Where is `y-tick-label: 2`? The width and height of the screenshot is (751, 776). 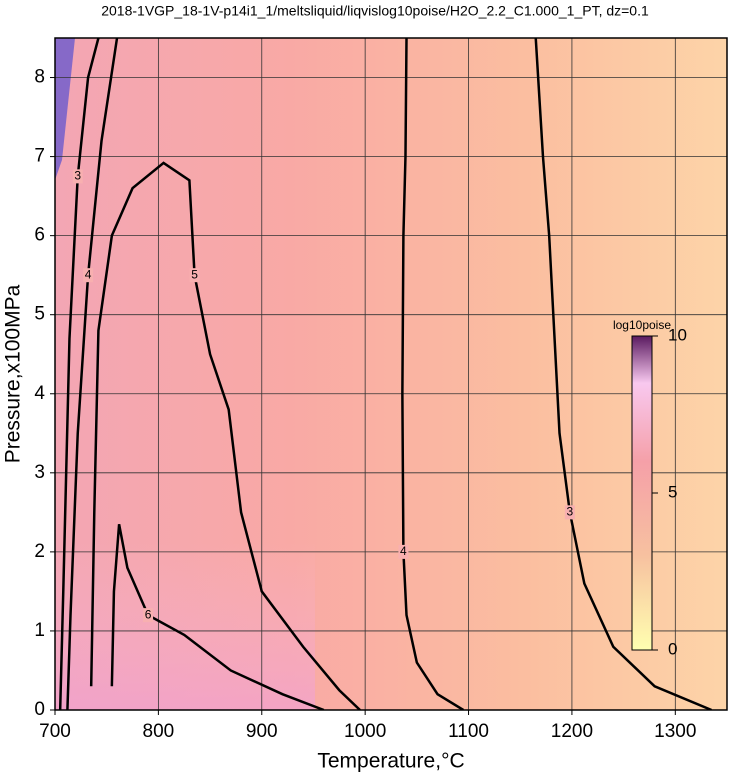 y-tick-label: 2 is located at coordinates (39, 551).